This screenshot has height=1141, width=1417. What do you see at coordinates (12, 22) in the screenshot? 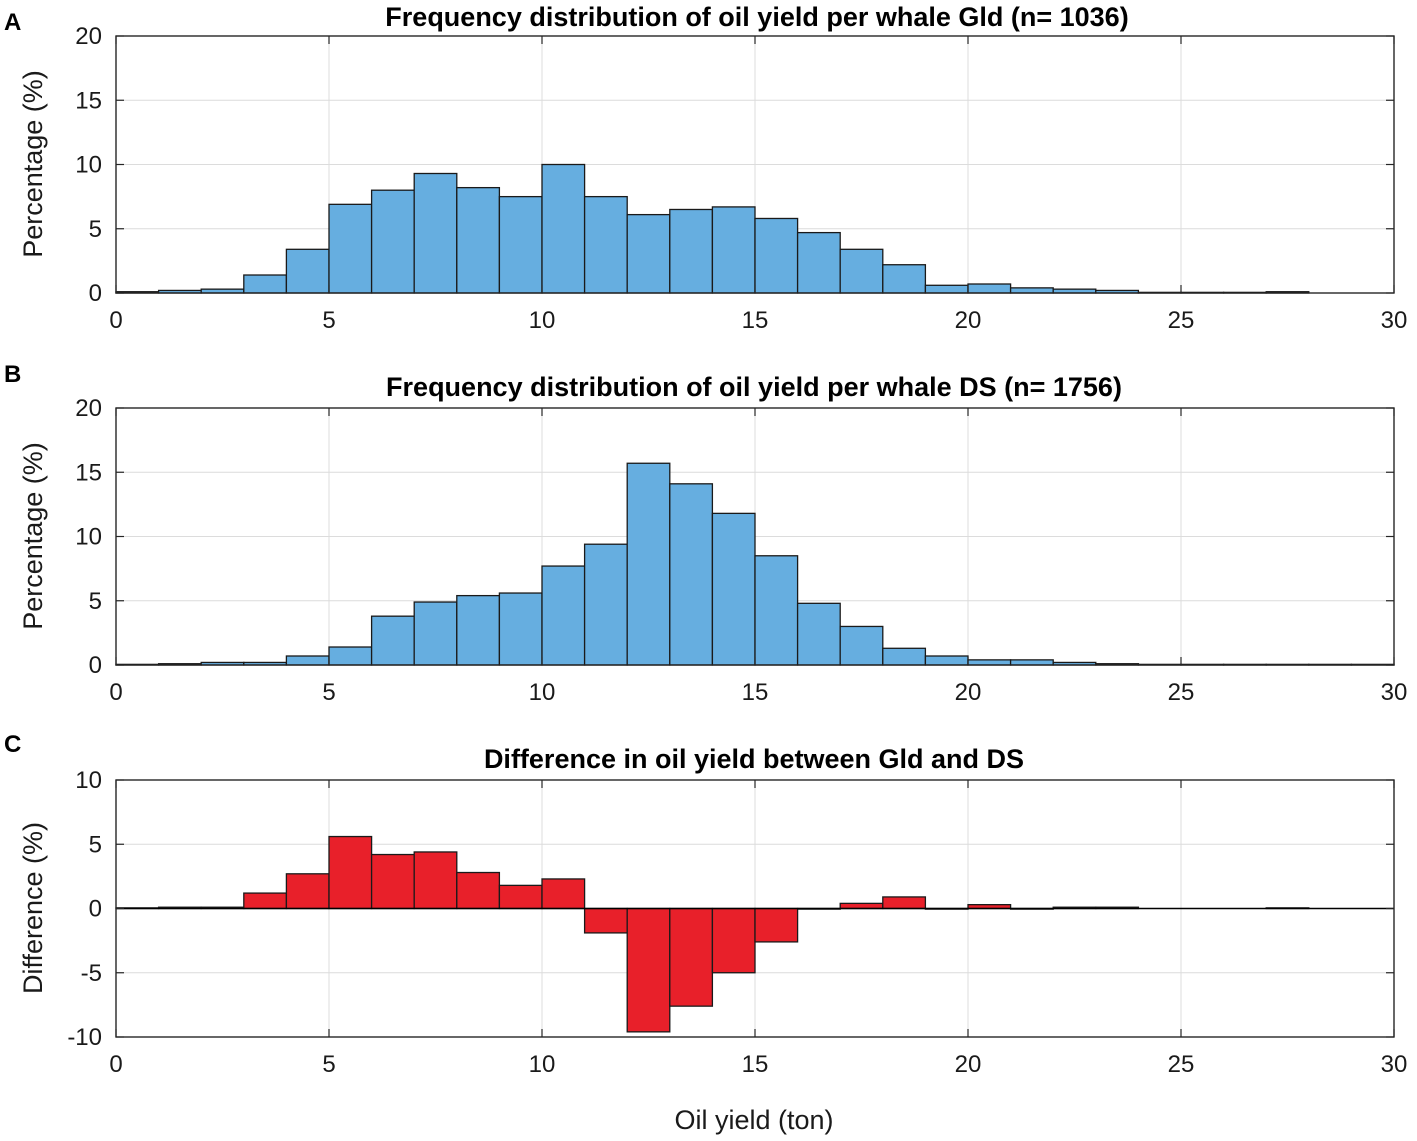
I see `panel-letter-a: A` at bounding box center [12, 22].